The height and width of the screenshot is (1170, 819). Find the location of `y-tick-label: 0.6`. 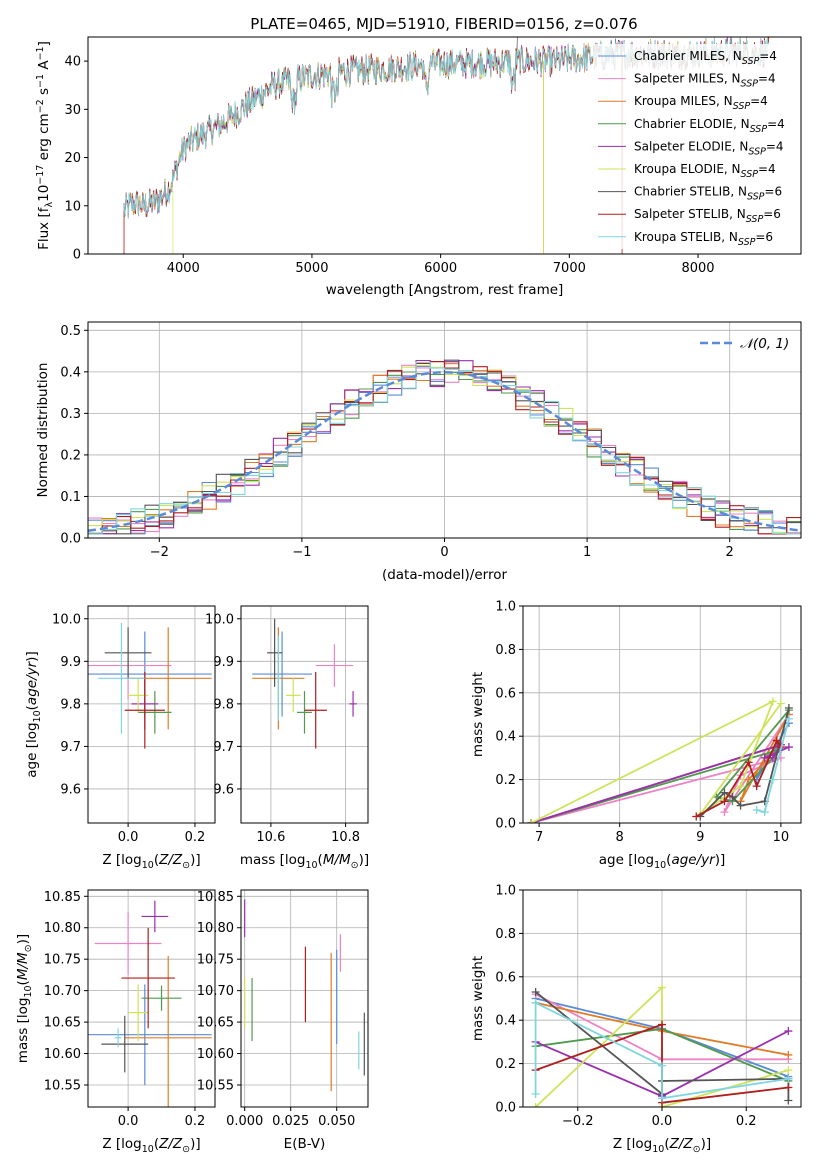

y-tick-label: 0.6 is located at coordinates (505, 977).